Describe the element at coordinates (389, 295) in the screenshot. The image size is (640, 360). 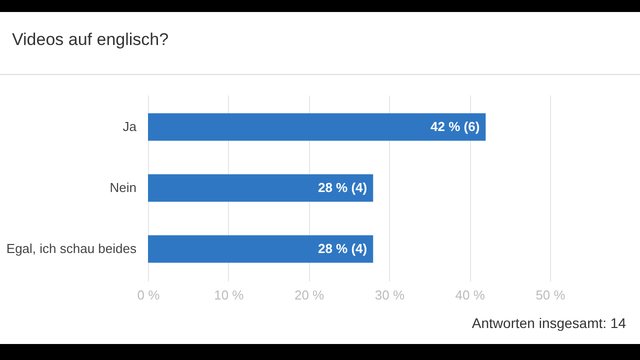
I see `x-tick-label: 30 %` at that location.